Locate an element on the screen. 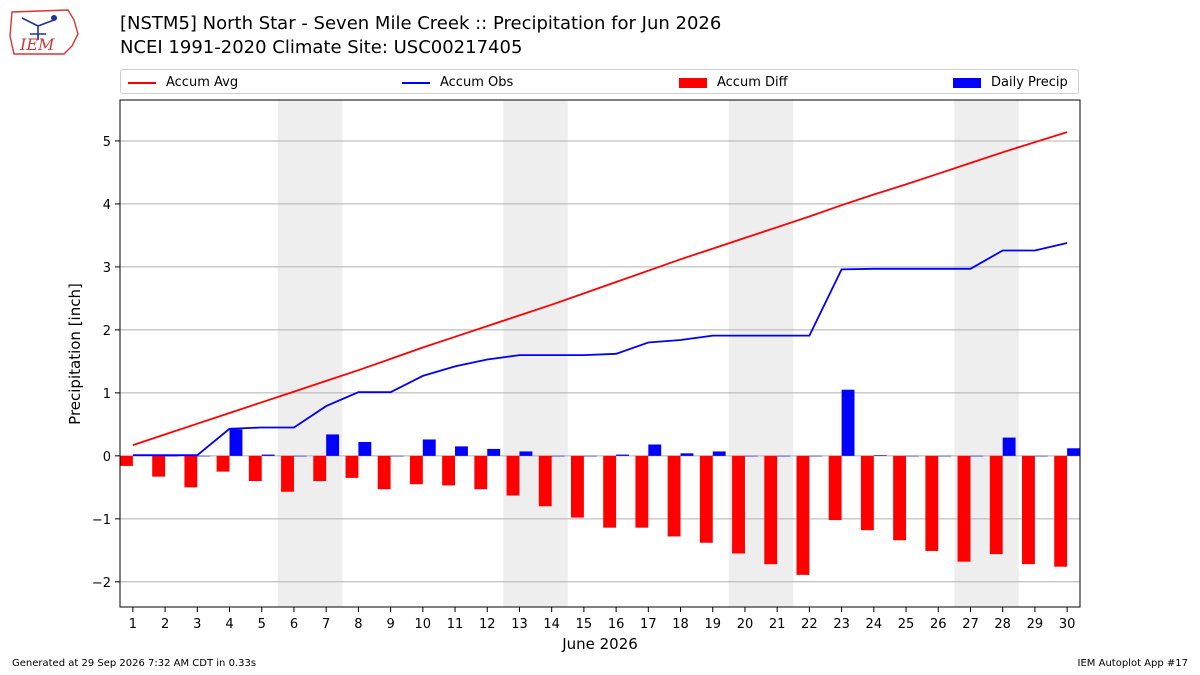 The image size is (1200, 675). x-tick-label-28: 28 is located at coordinates (1002, 624).